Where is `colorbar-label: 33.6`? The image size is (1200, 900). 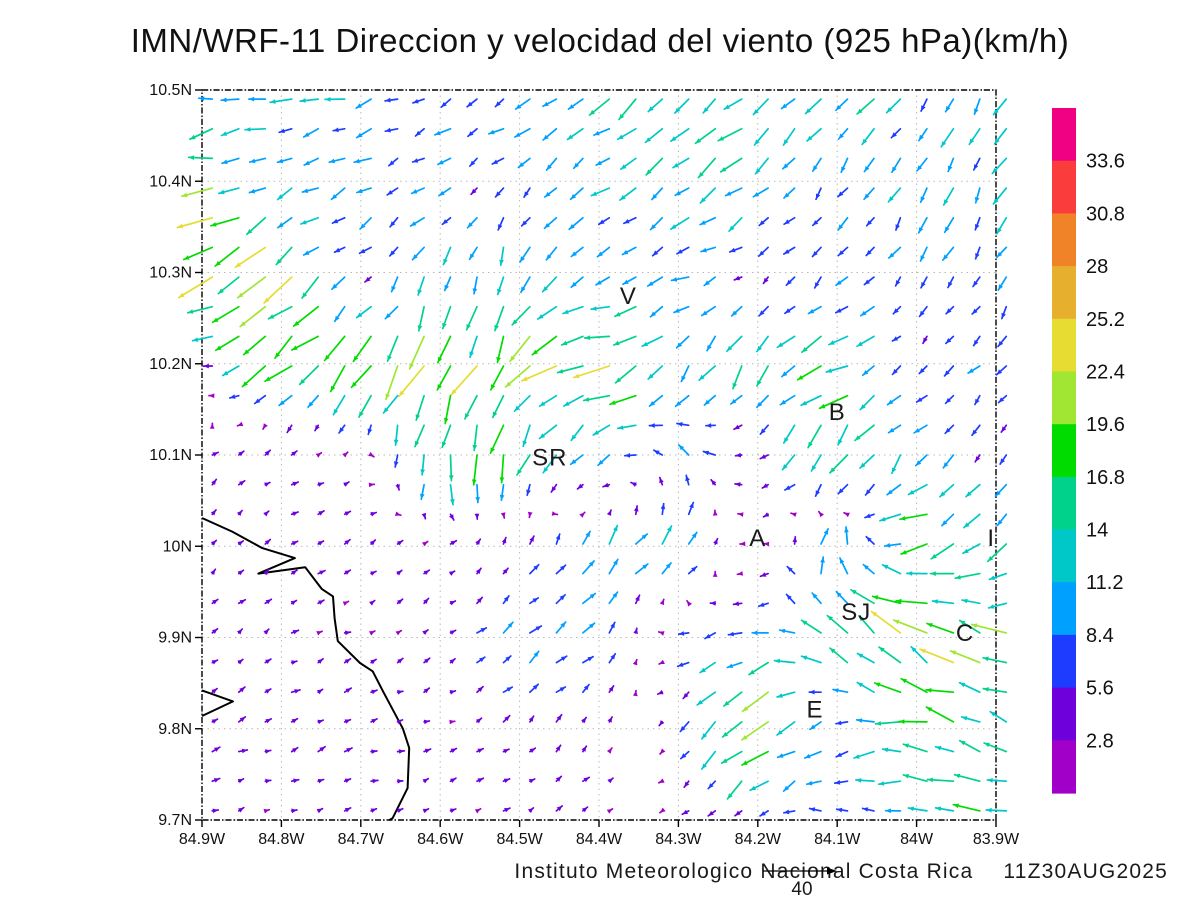 colorbar-label: 33.6 is located at coordinates (1105, 162).